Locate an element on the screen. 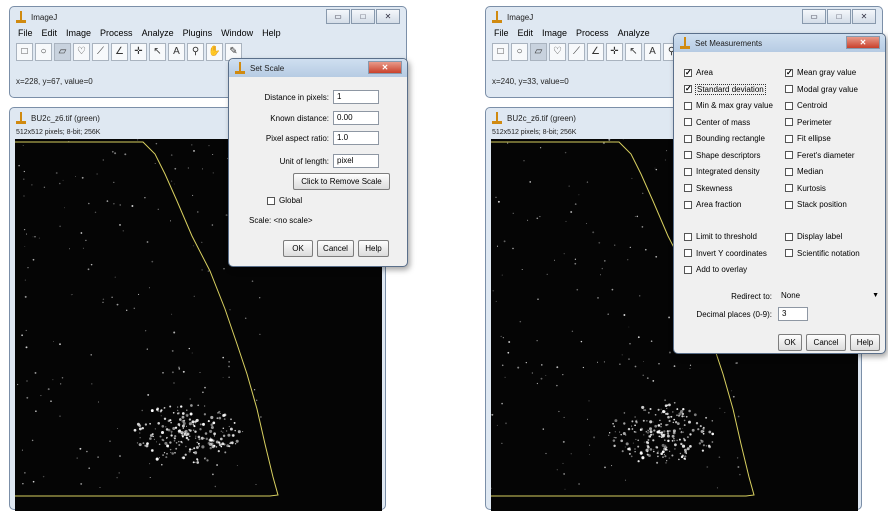 The width and height of the screenshot is (888, 512). known-distance-field: 0.00 is located at coordinates (356, 118).